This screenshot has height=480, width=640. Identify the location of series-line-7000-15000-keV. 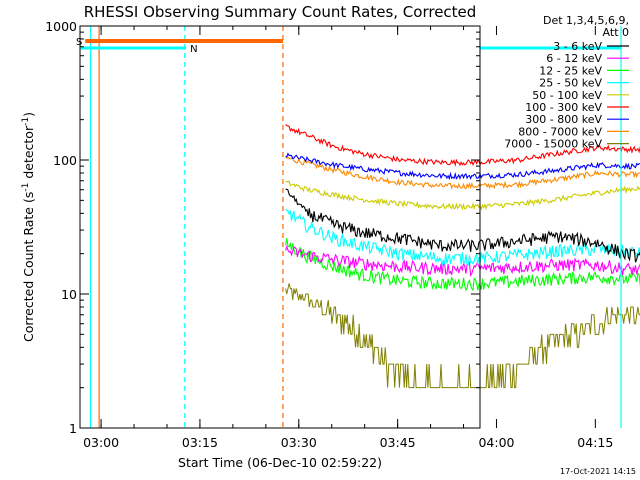
(462, 336).